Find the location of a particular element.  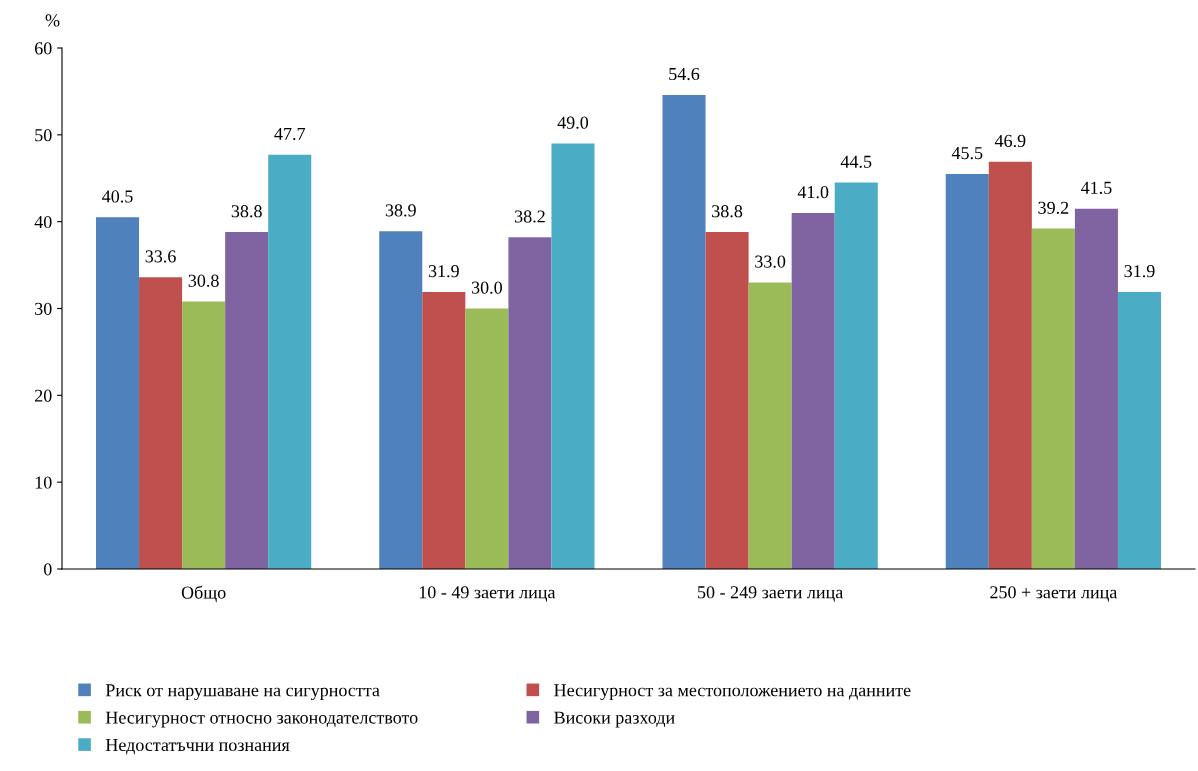

x-tick-label: Общо is located at coordinates (203, 594).